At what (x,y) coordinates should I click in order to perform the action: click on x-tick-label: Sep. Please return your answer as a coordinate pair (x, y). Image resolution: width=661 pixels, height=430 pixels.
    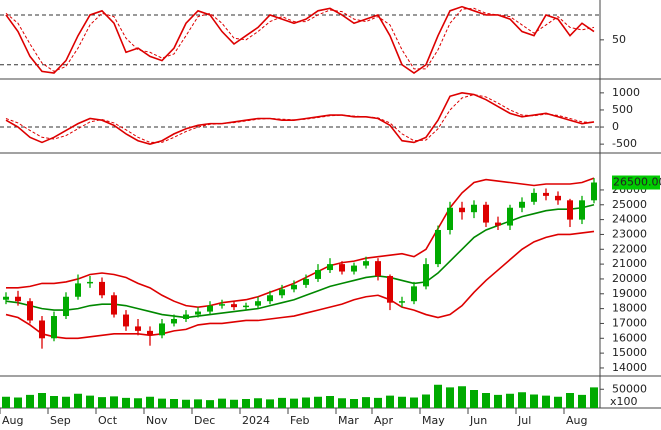
    Looking at the image, I should click on (60, 420).